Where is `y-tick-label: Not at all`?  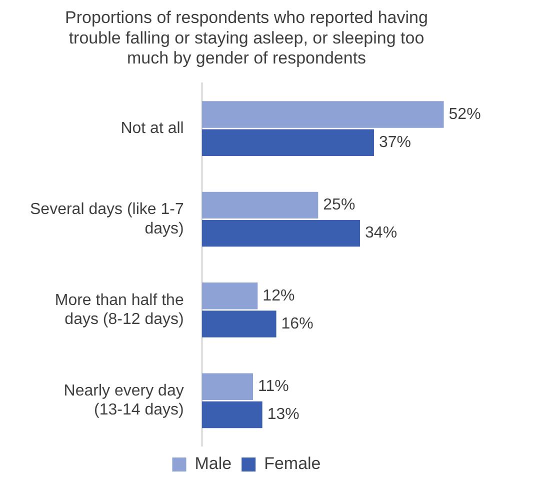 y-tick-label: Not at all is located at coordinates (152, 128).